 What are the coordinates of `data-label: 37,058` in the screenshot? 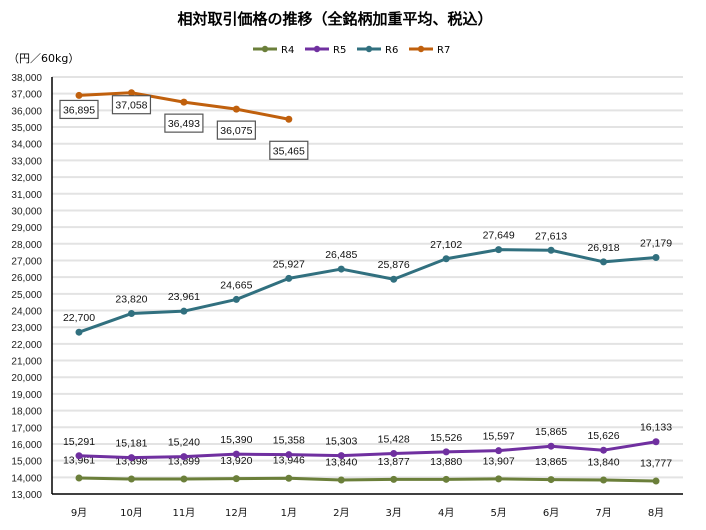 It's located at (131, 106).